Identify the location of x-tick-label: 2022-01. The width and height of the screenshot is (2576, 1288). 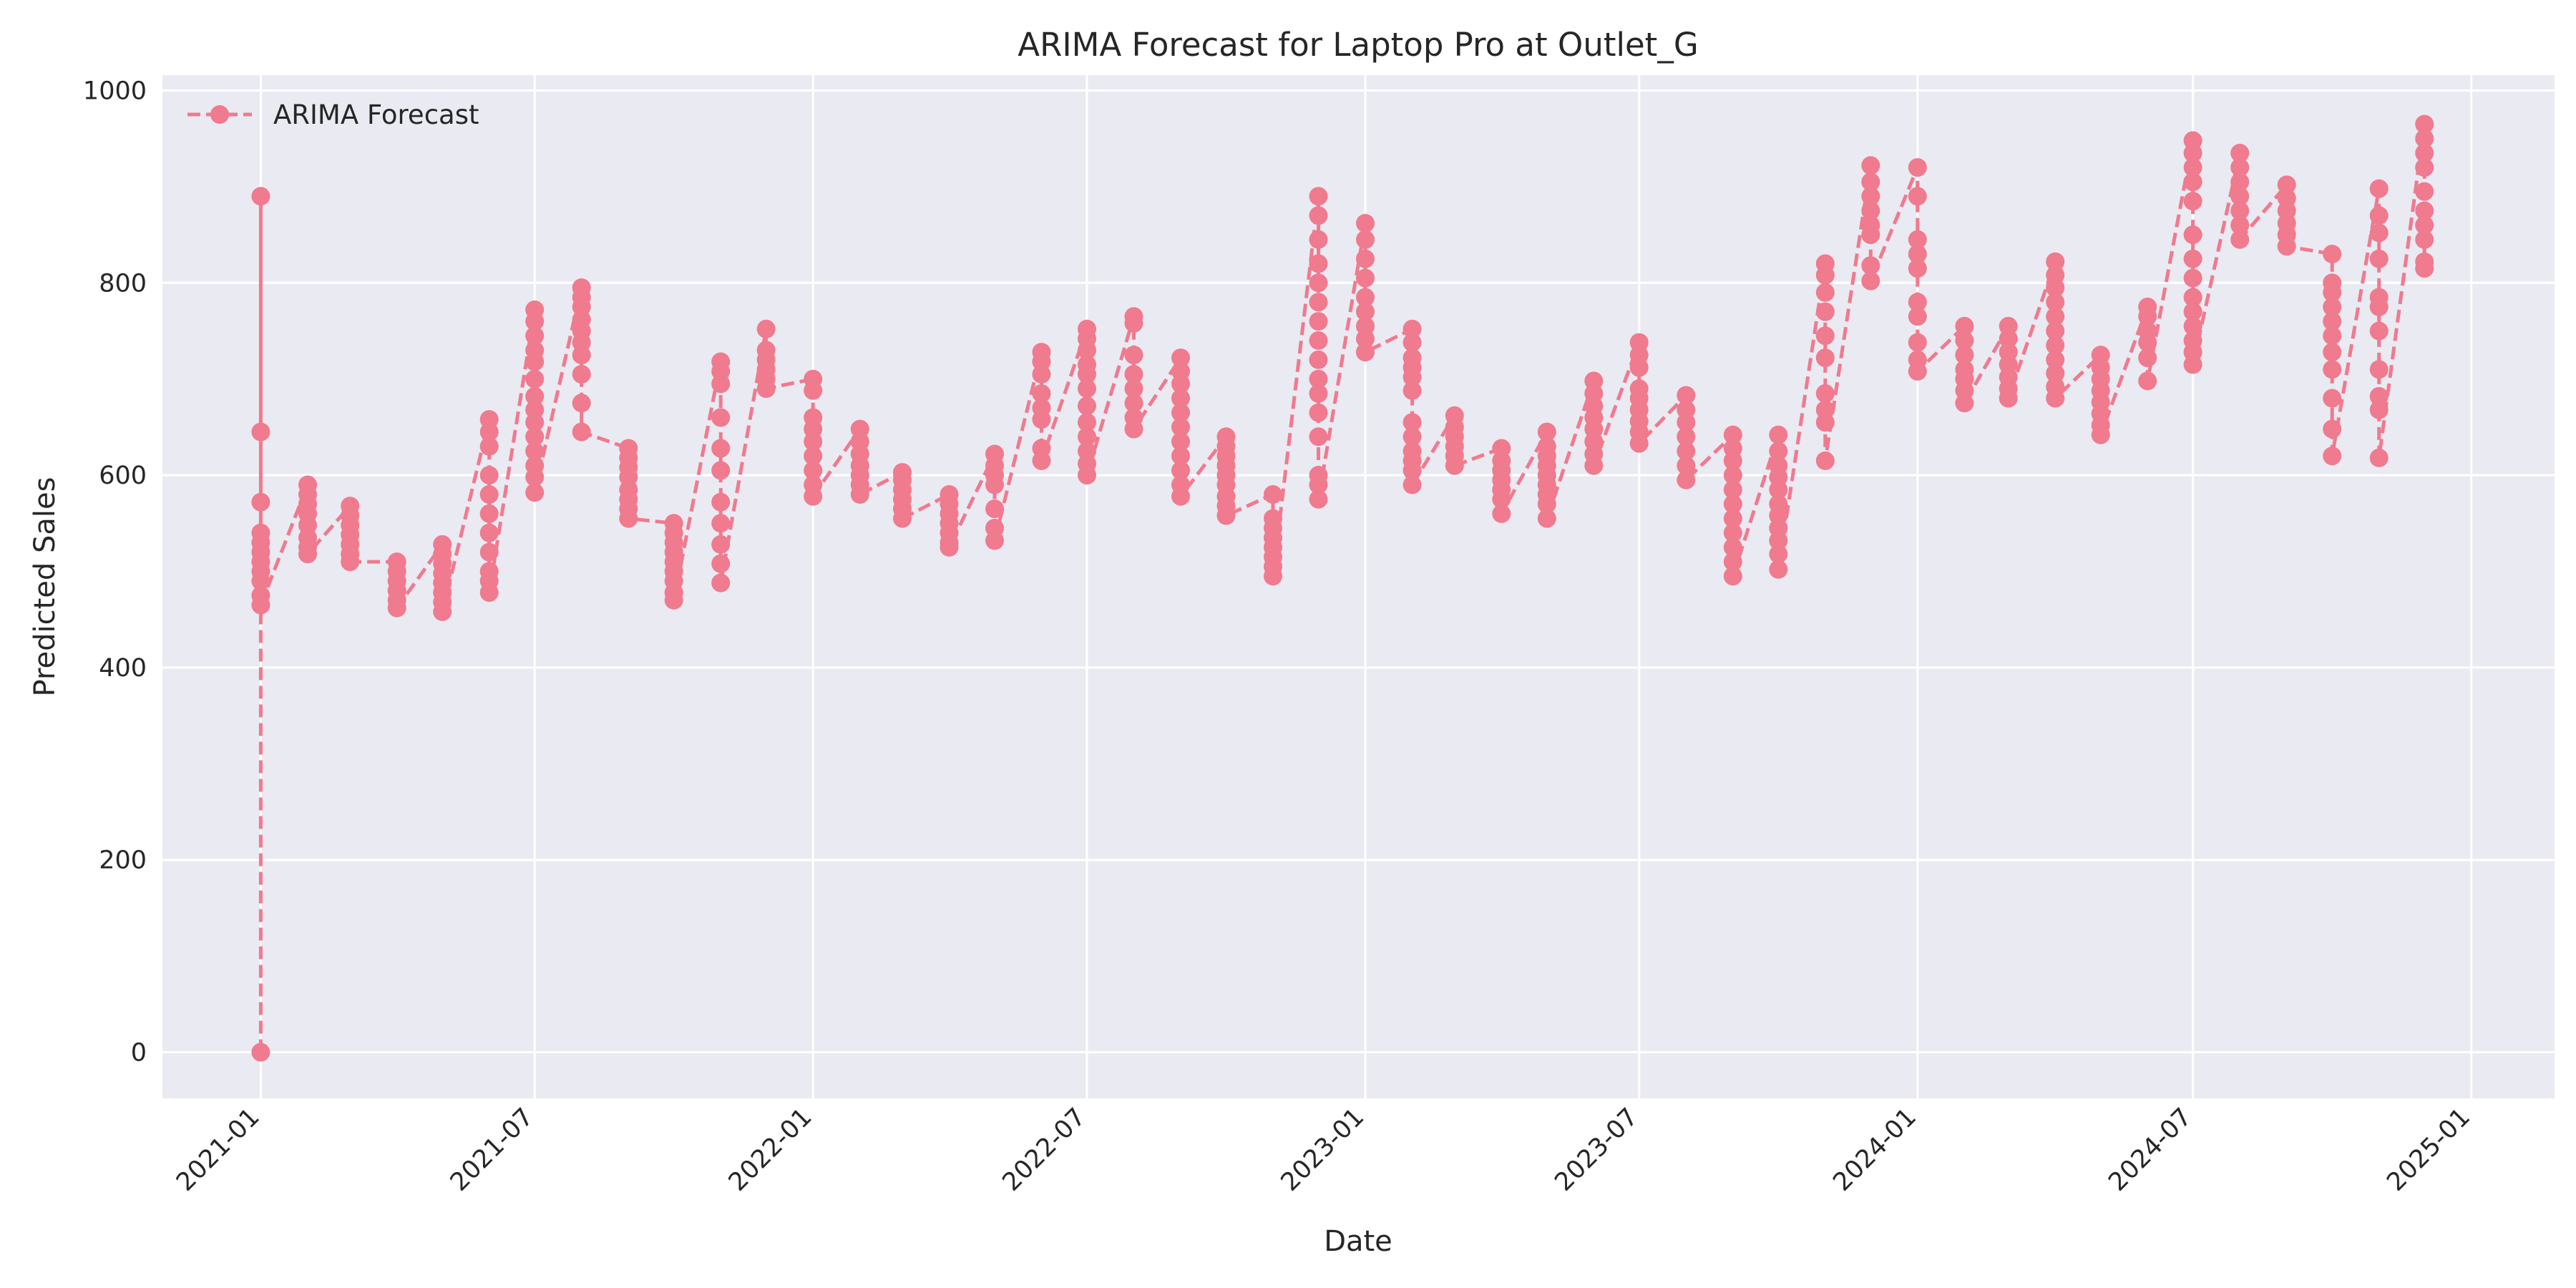
(770, 1150).